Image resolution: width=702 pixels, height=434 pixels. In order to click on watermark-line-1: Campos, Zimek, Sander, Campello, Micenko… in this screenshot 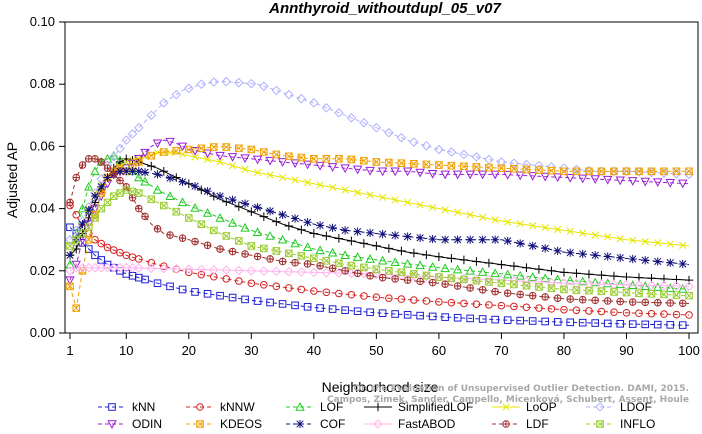, I will do `click(508, 400)`.